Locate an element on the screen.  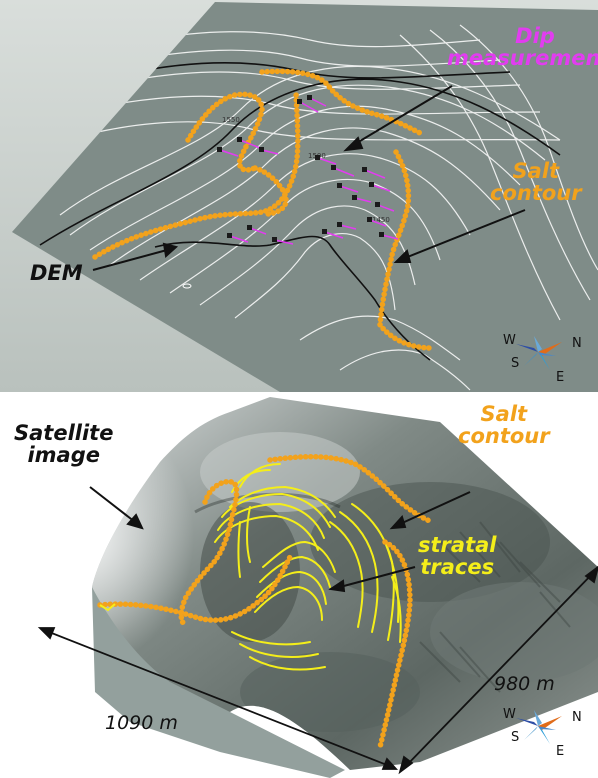
small-contour-ring is located at coordinates (187, 286).